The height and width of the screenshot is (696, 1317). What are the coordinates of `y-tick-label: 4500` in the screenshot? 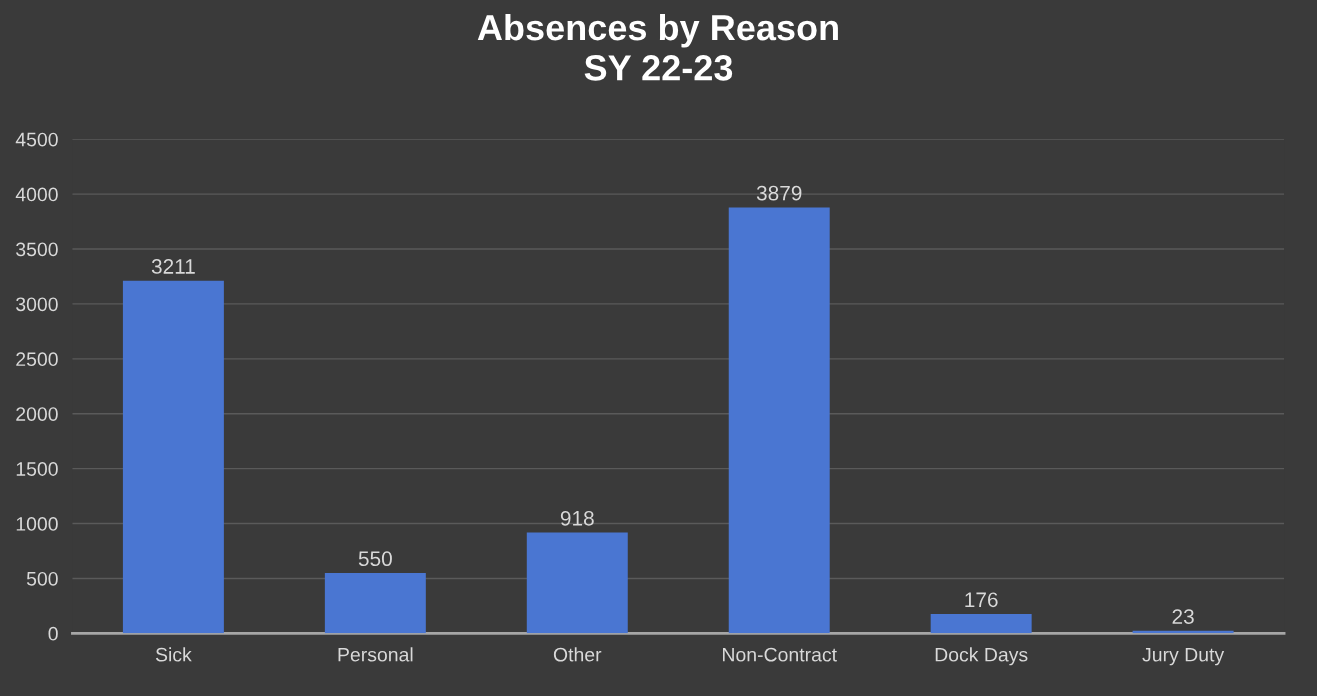 It's located at (36, 139).